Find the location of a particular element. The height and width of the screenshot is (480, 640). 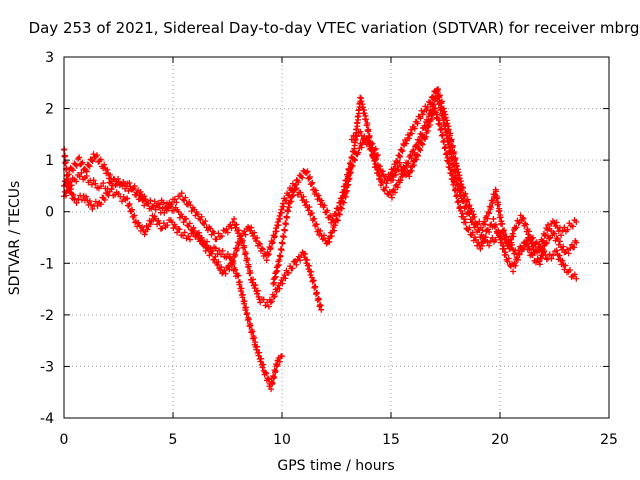

x-tick-label: 10 is located at coordinates (282, 440).